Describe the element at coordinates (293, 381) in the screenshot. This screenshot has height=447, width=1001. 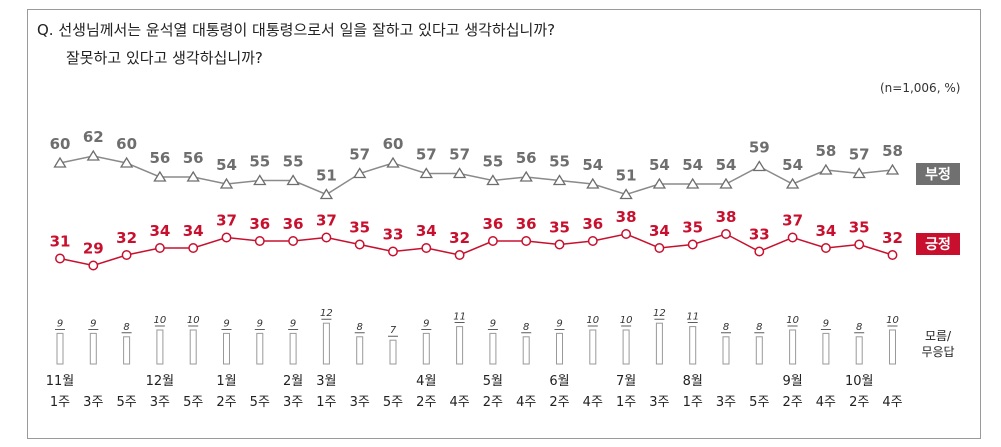
I see `x-tick-month: 2월` at that location.